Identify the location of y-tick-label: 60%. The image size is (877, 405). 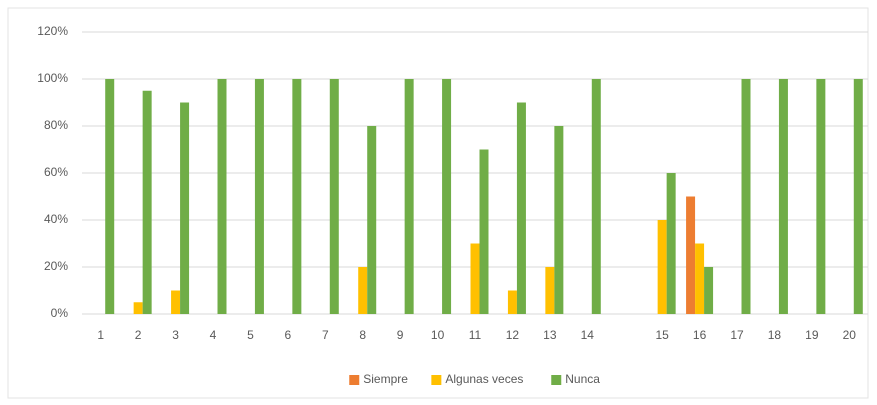
(56, 172).